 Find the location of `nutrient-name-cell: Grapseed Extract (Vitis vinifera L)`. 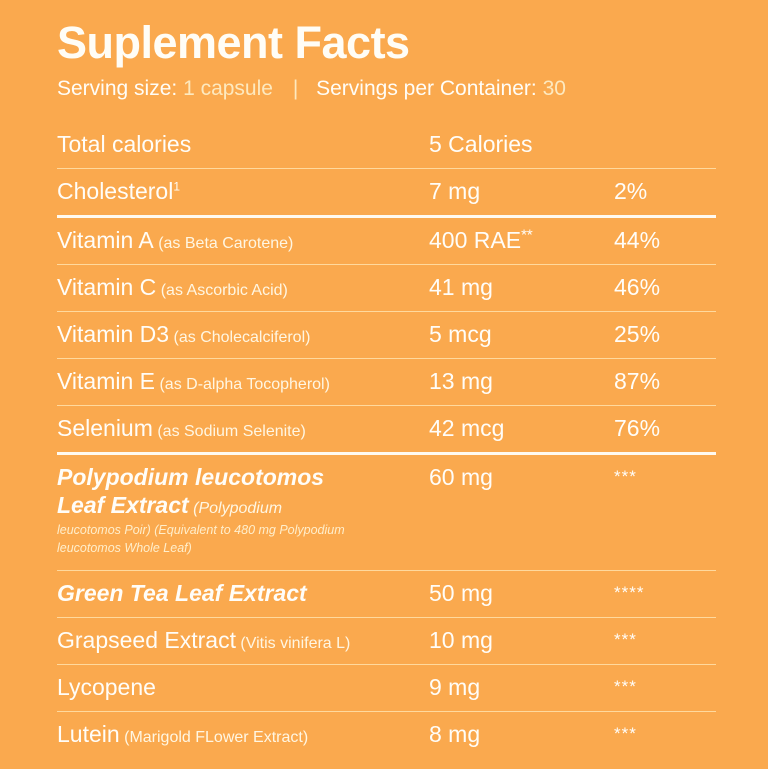

nutrient-name-cell: Grapseed Extract (Vitis vinifera L) is located at coordinates (243, 640).